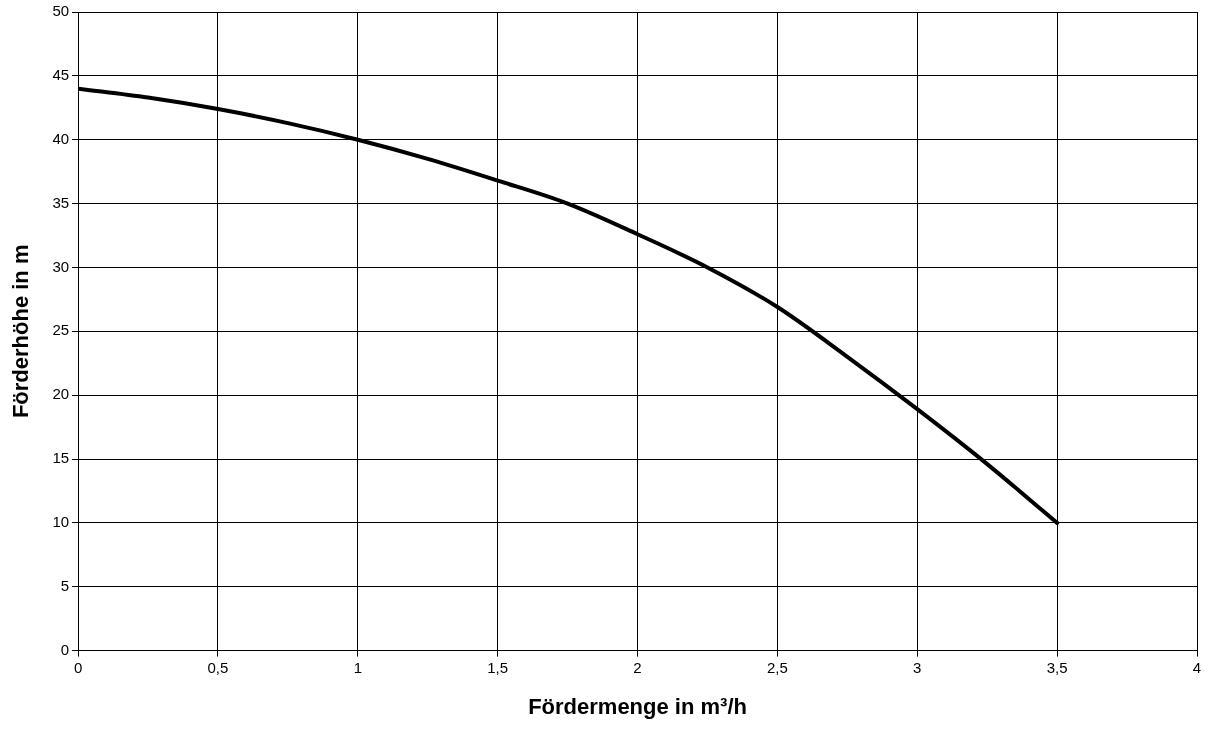 The image size is (1209, 733). Describe the element at coordinates (1057, 667) in the screenshot. I see `x-tick-label: 3,5` at that location.